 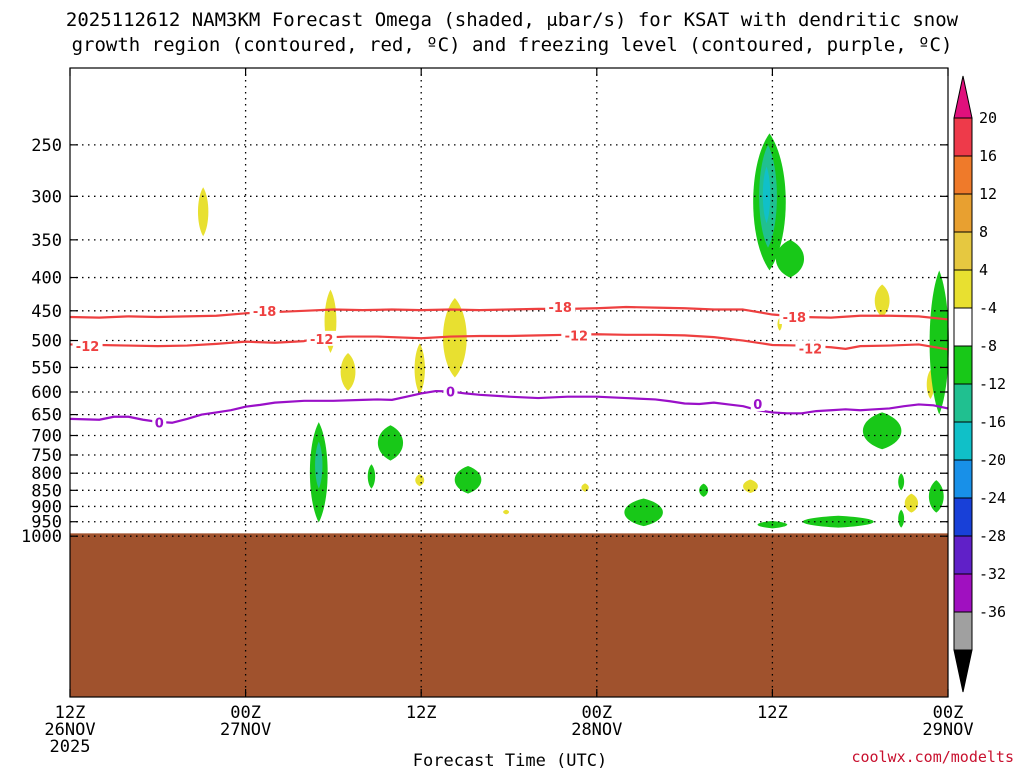 I want to click on colorbar-label: -16, so click(x=992, y=422).